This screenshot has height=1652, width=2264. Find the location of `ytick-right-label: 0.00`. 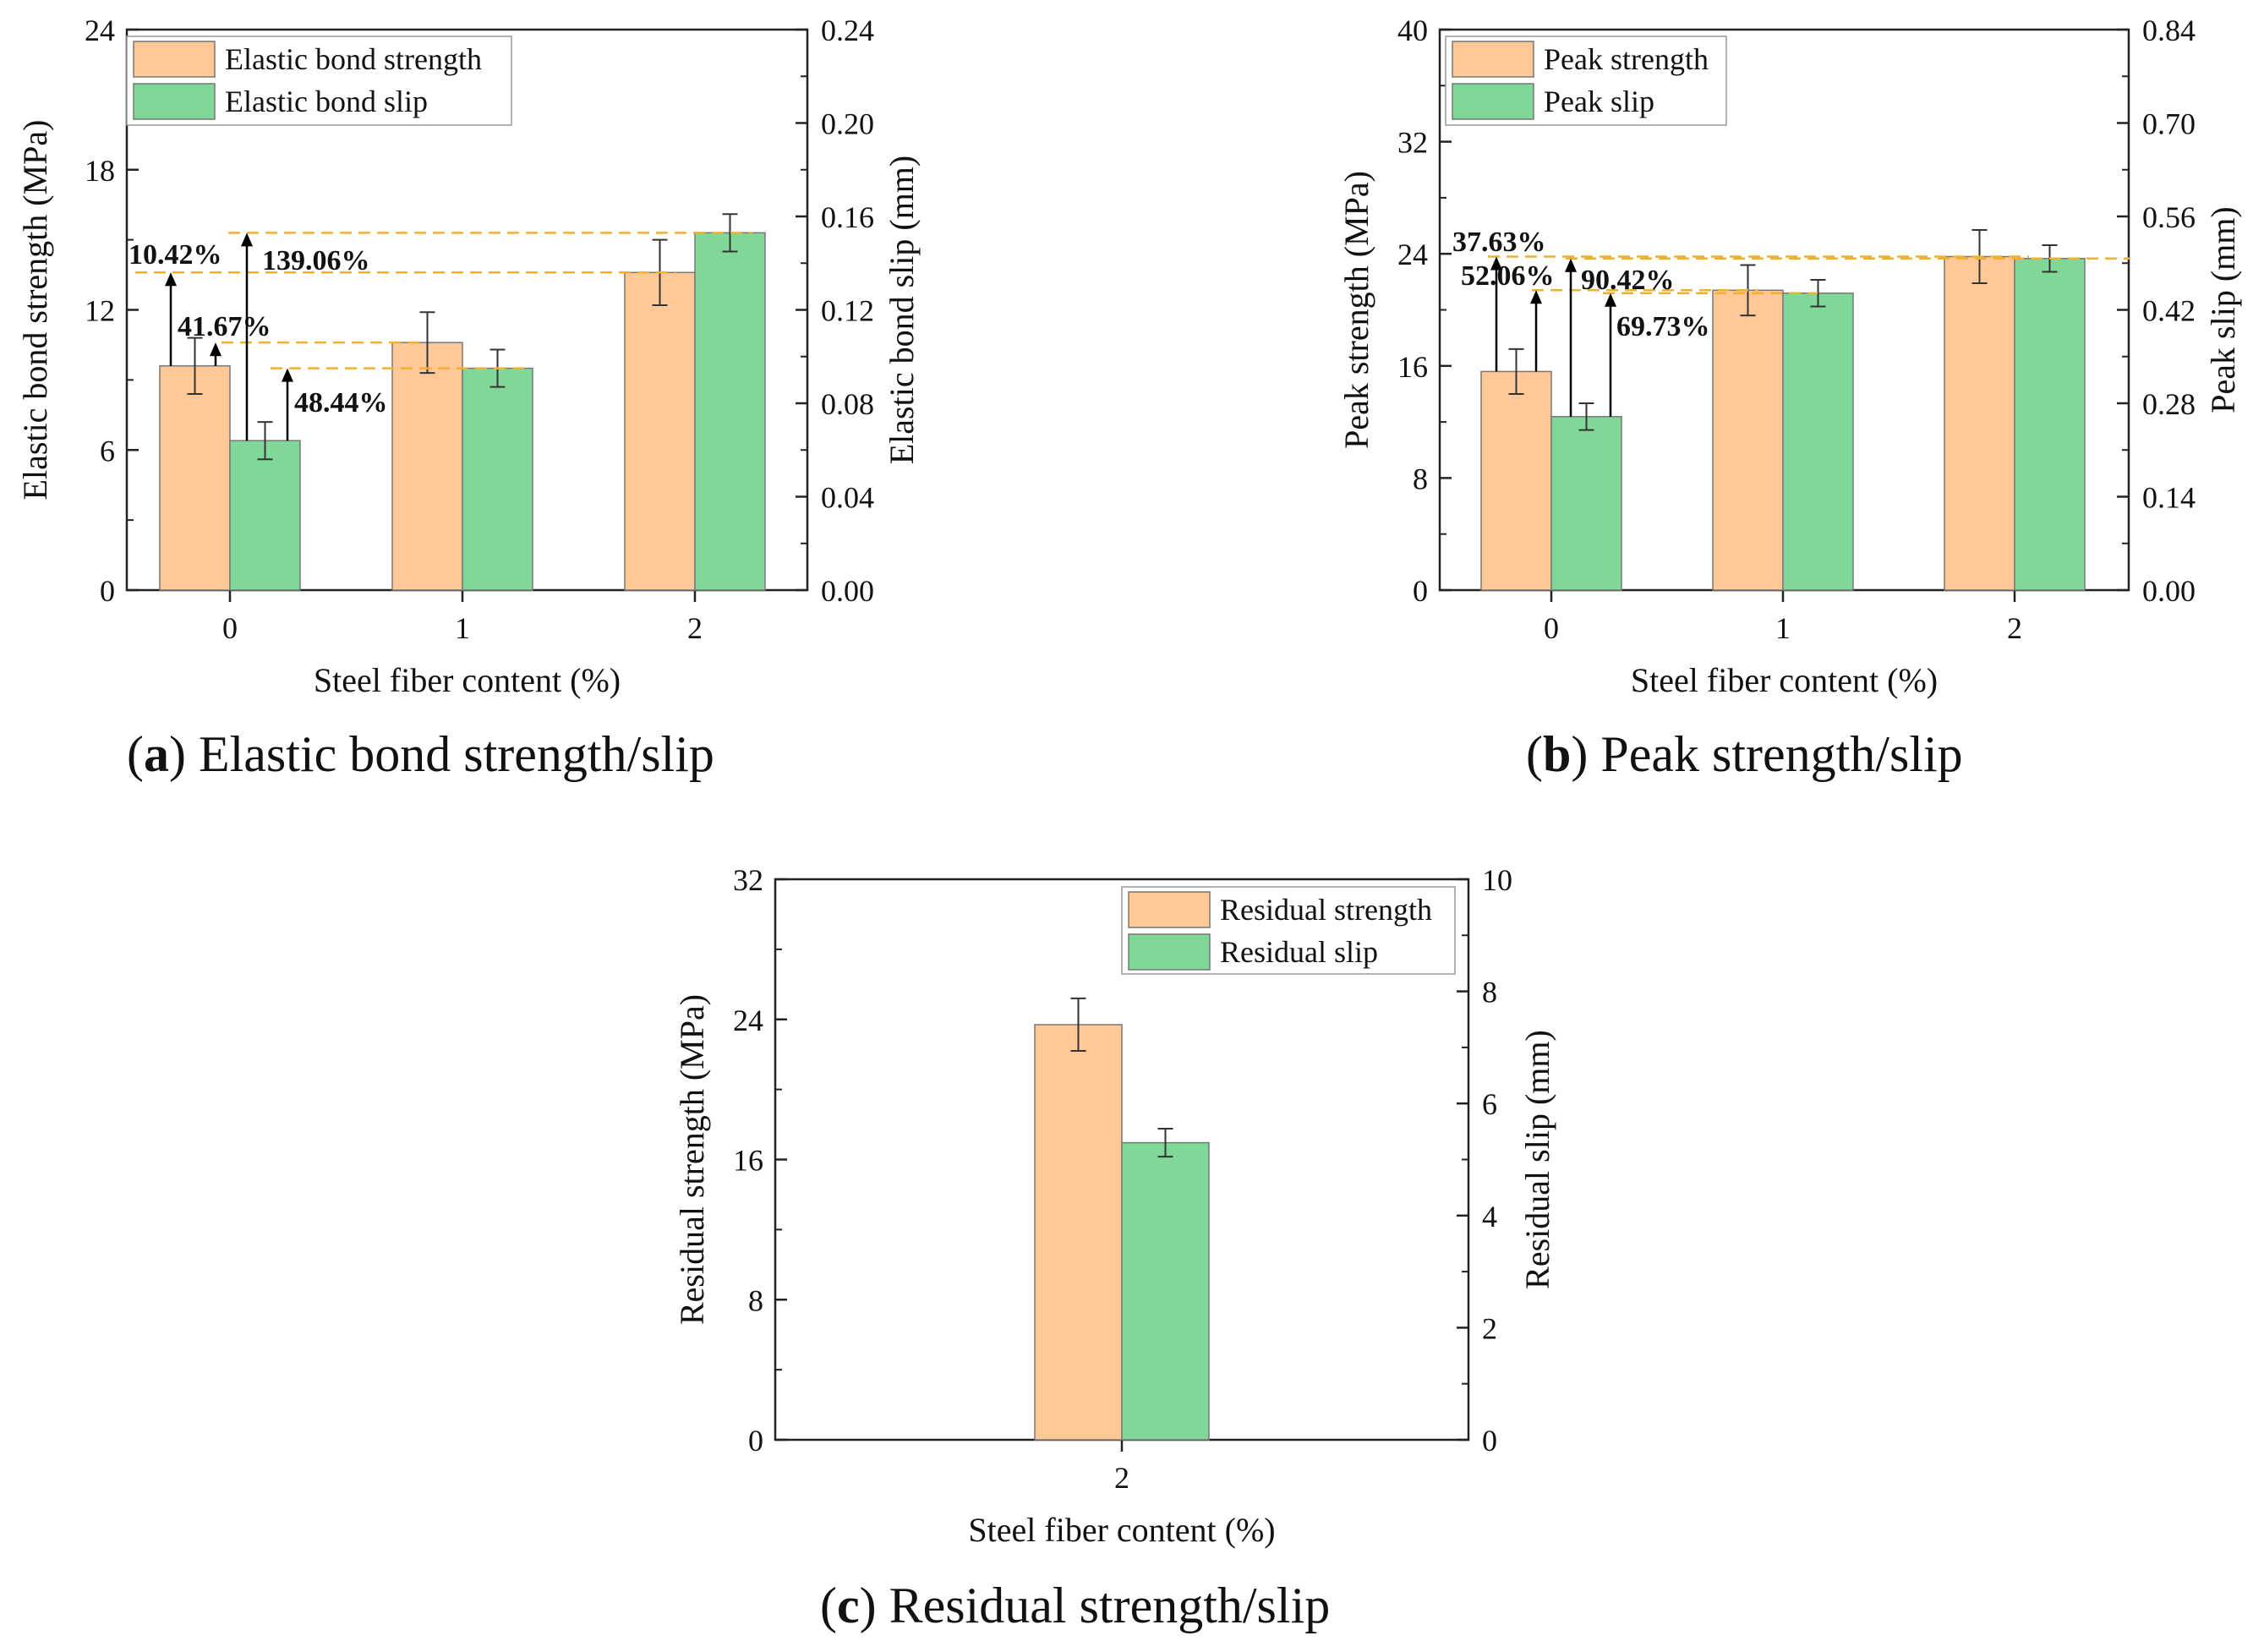

ytick-right-label: 0.00 is located at coordinates (2169, 591).